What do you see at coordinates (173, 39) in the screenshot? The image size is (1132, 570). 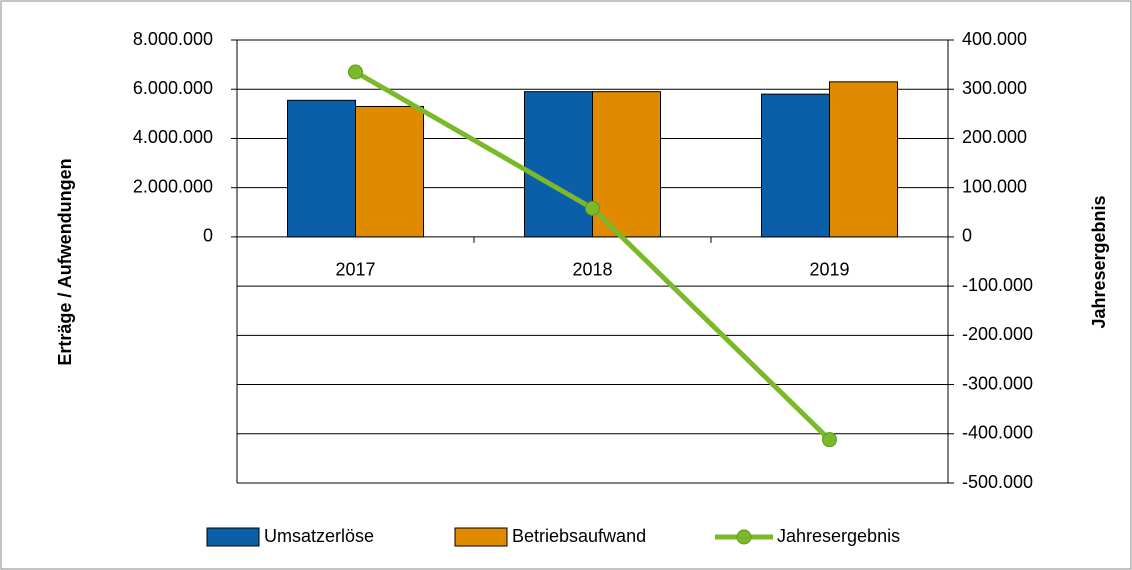 I see `y-tick-label: 8.000.000` at bounding box center [173, 39].